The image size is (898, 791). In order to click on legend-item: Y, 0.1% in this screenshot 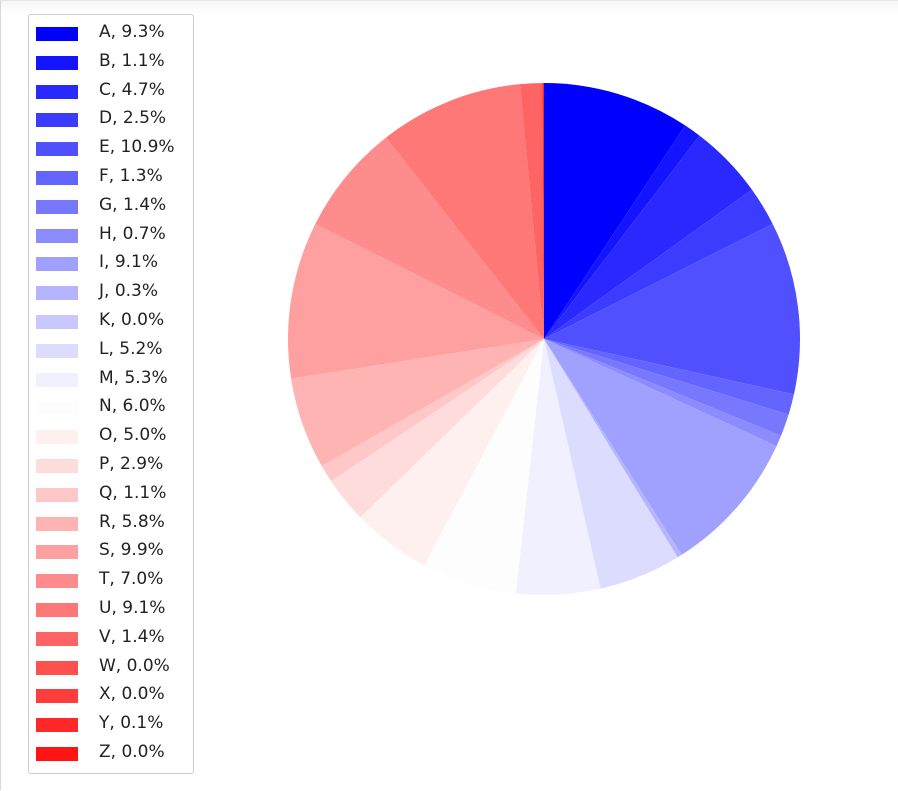, I will do `click(114, 723)`.